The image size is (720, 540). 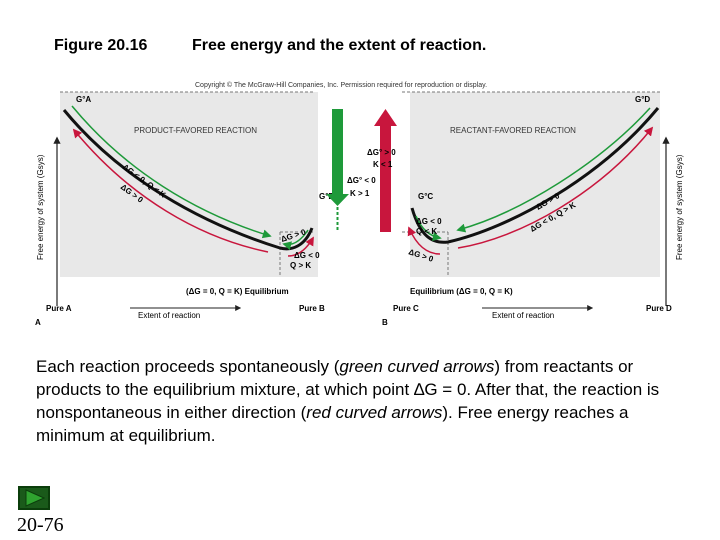 What do you see at coordinates (188, 366) in the screenshot?
I see `caption-part-1: Each reaction proceeds spontaneously (` at bounding box center [188, 366].